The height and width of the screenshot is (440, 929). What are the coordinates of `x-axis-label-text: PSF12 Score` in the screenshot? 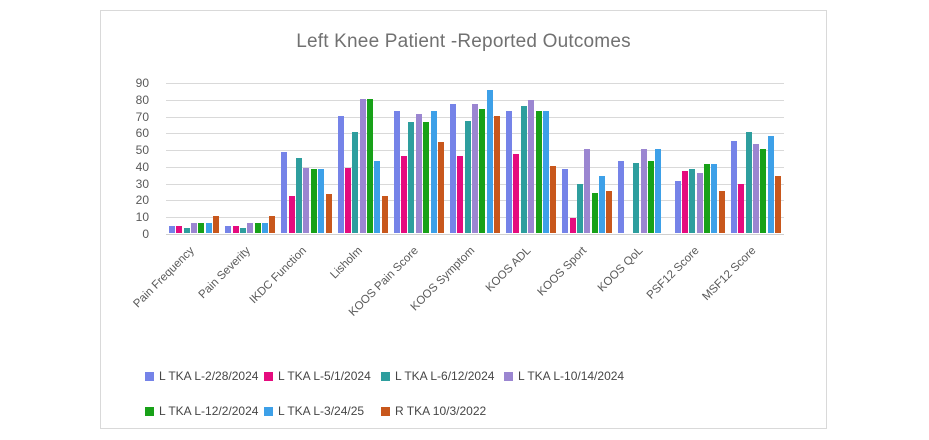 It's located at (673, 273).